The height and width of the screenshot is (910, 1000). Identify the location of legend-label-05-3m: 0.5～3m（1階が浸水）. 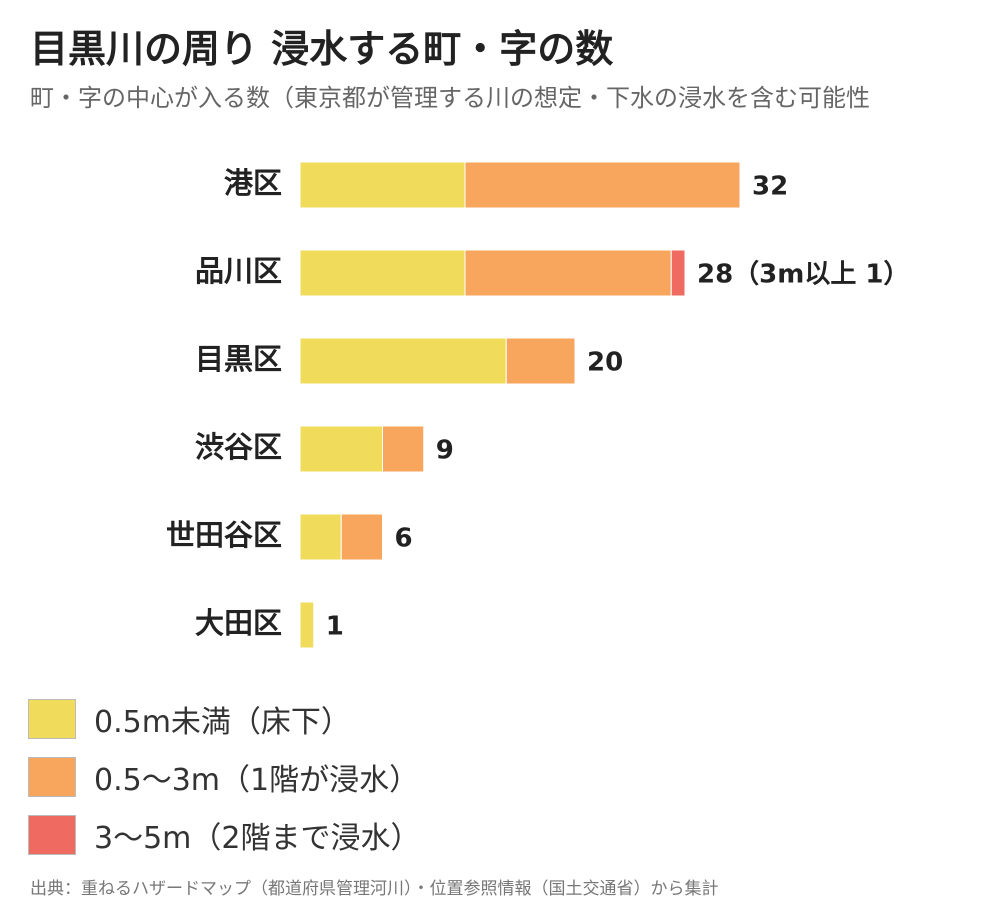
(257, 780).